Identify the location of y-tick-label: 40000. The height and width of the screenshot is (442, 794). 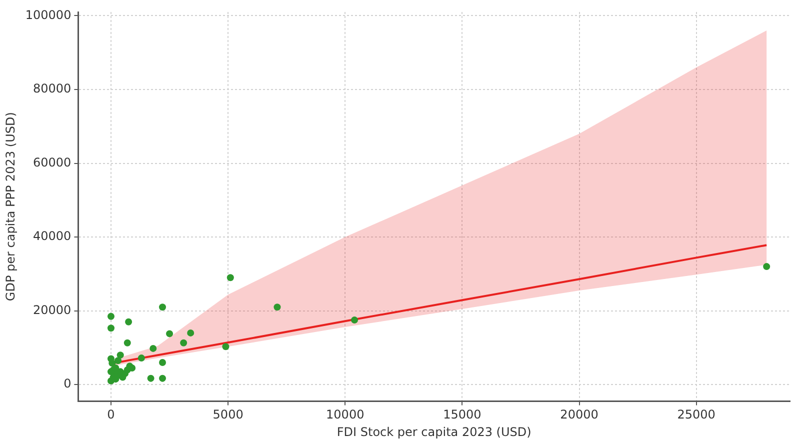
(52, 236).